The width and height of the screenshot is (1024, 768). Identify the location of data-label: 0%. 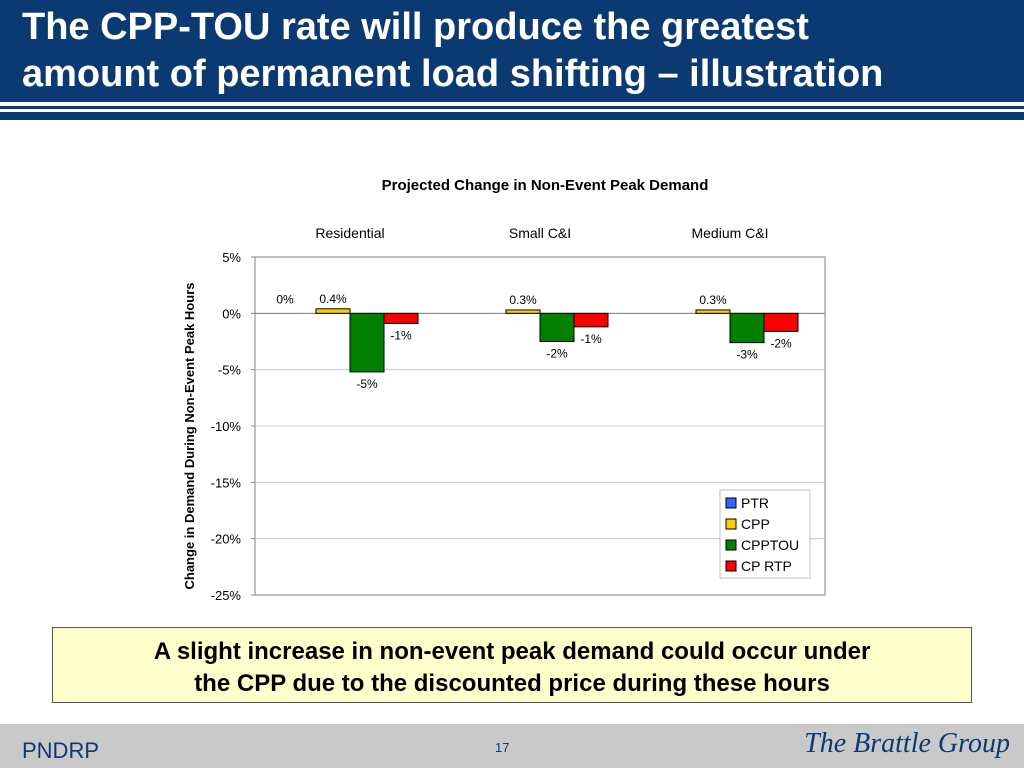
(285, 299).